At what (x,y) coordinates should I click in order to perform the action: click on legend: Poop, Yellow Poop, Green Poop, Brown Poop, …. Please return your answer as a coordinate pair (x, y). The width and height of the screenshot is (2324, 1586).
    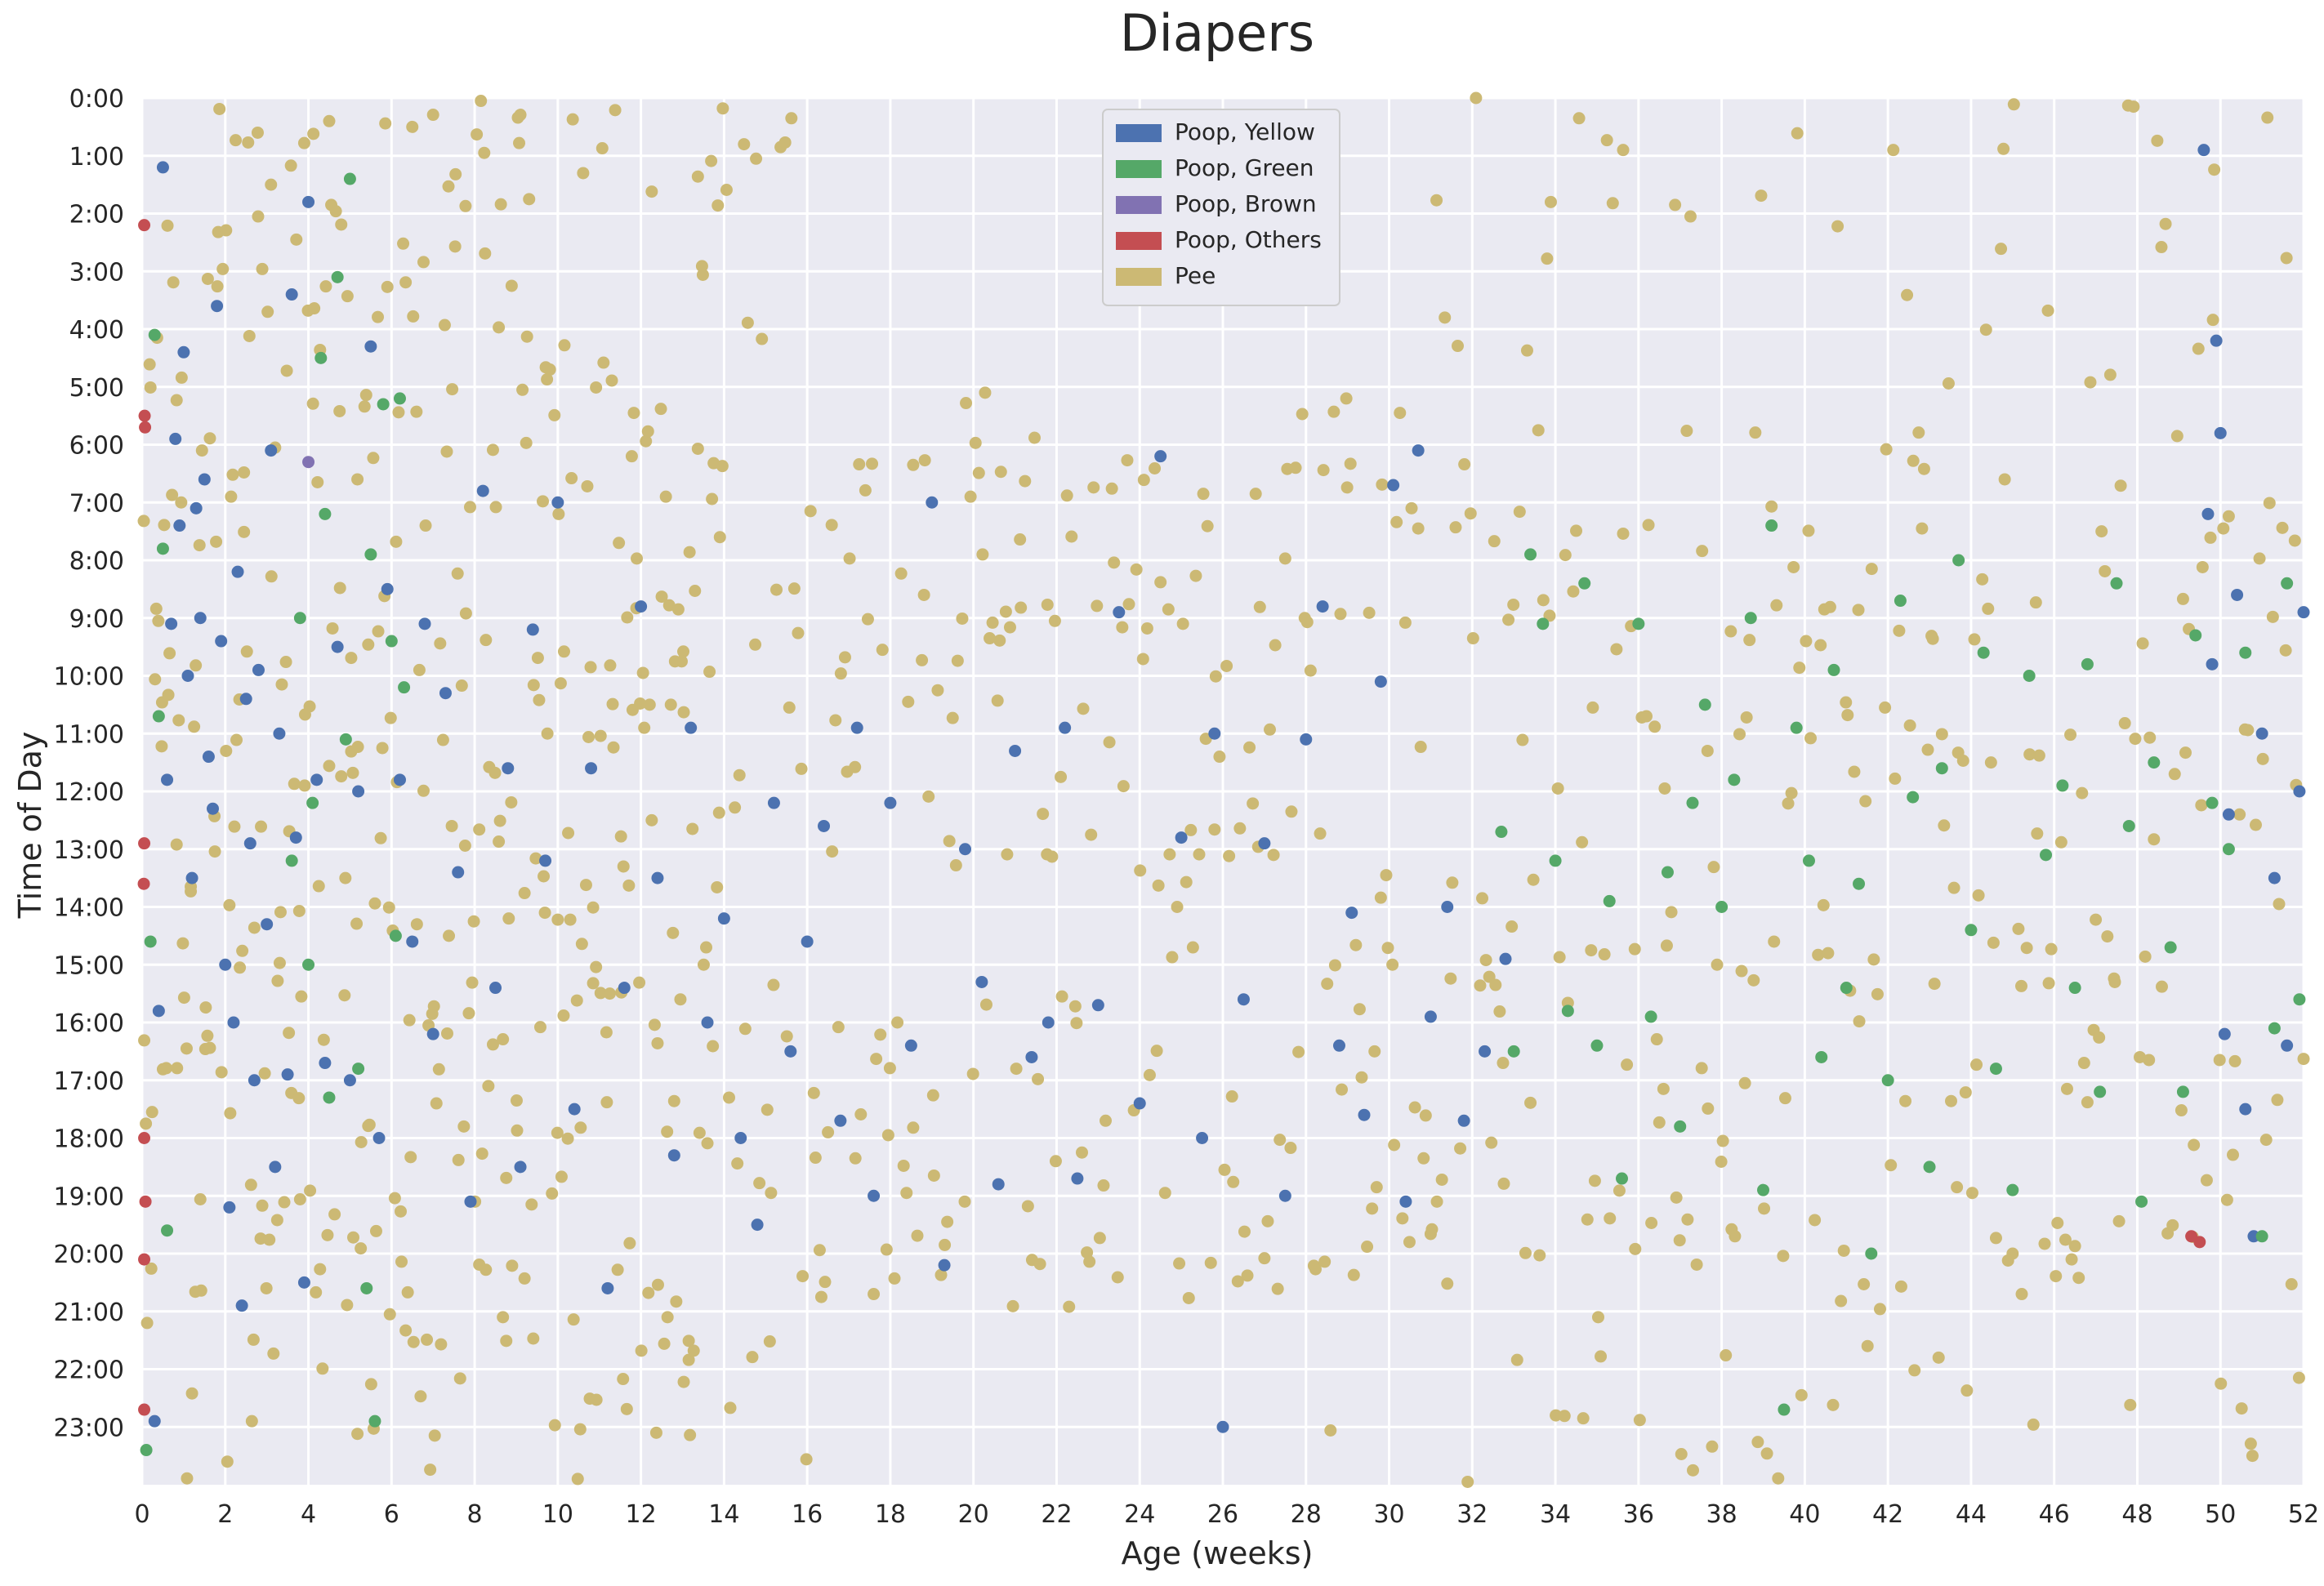
    Looking at the image, I should click on (1221, 207).